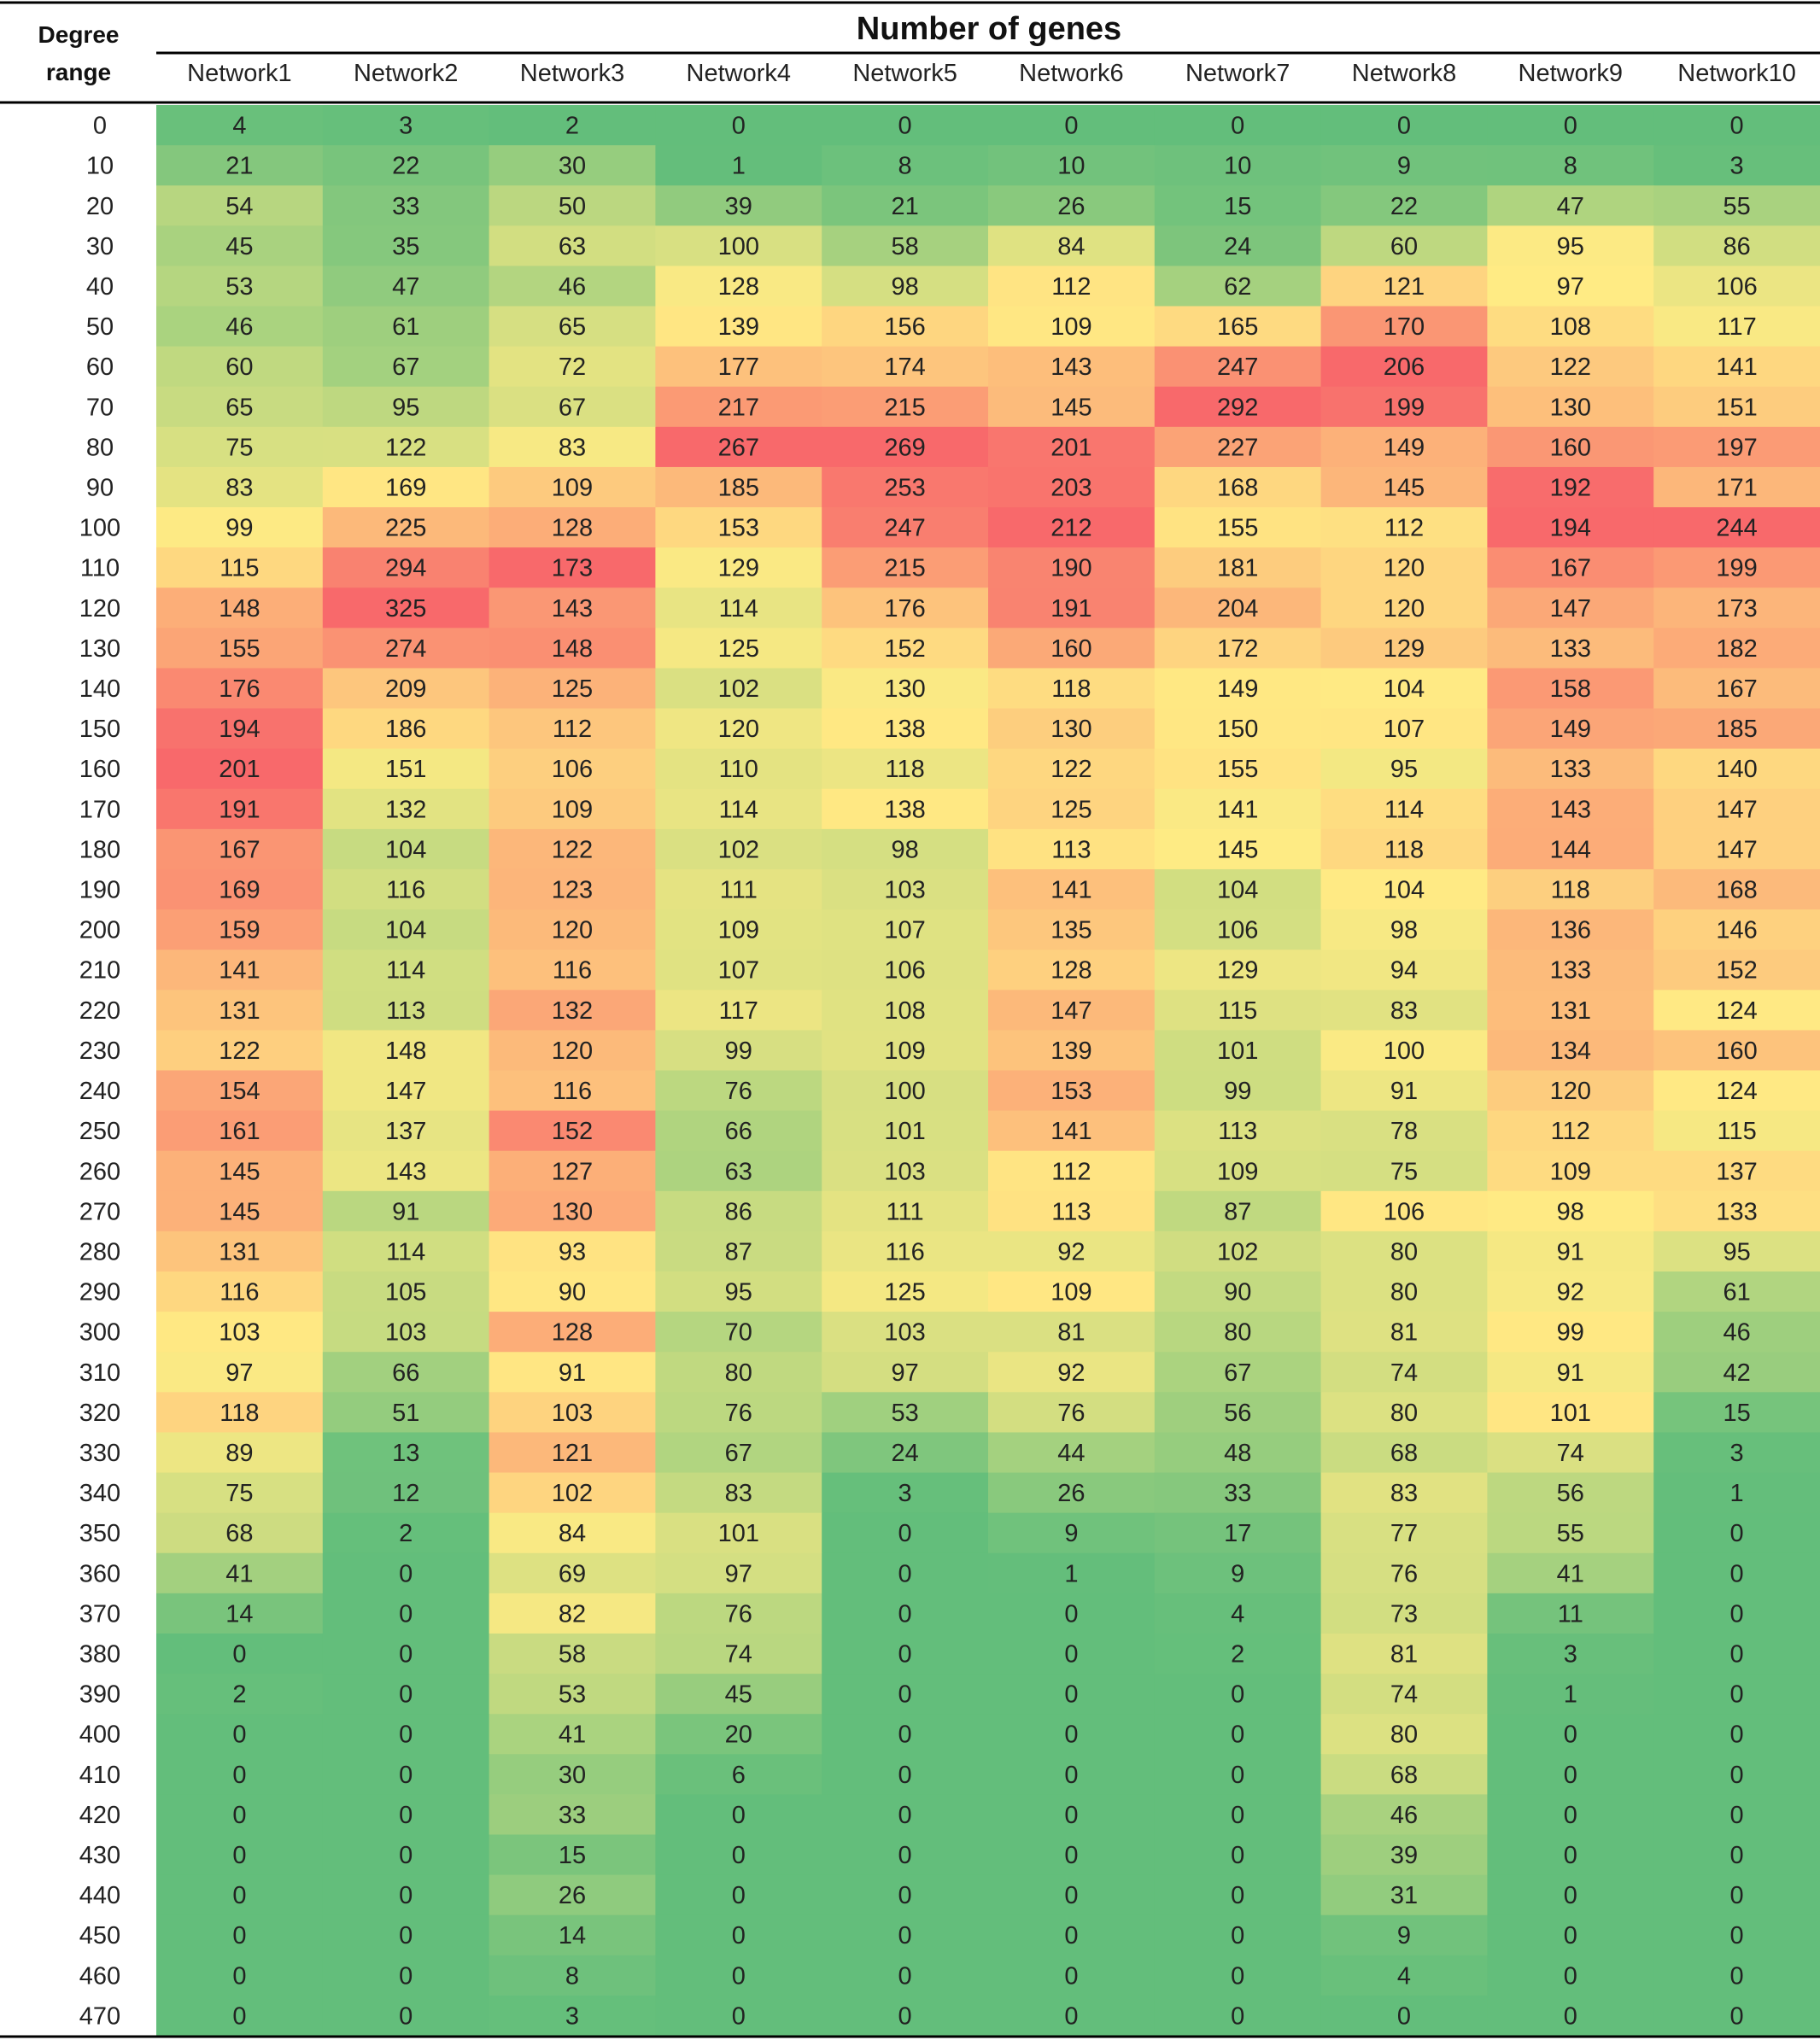  Describe the element at coordinates (905, 609) in the screenshot. I see `cell-value: 176` at that location.